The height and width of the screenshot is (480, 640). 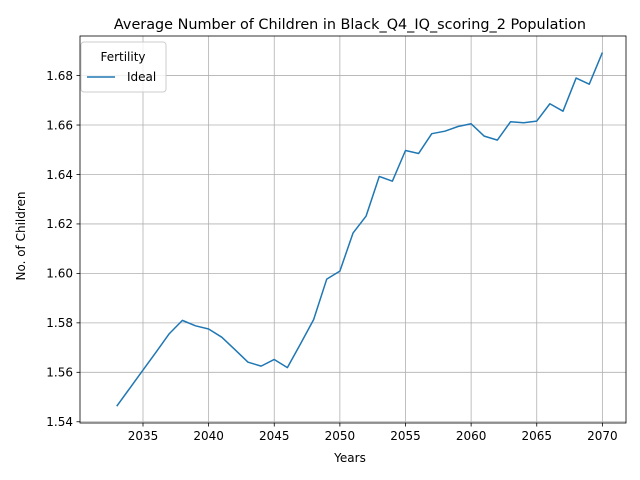 What do you see at coordinates (59, 76) in the screenshot?
I see `y-tick-label: 1.68` at bounding box center [59, 76].